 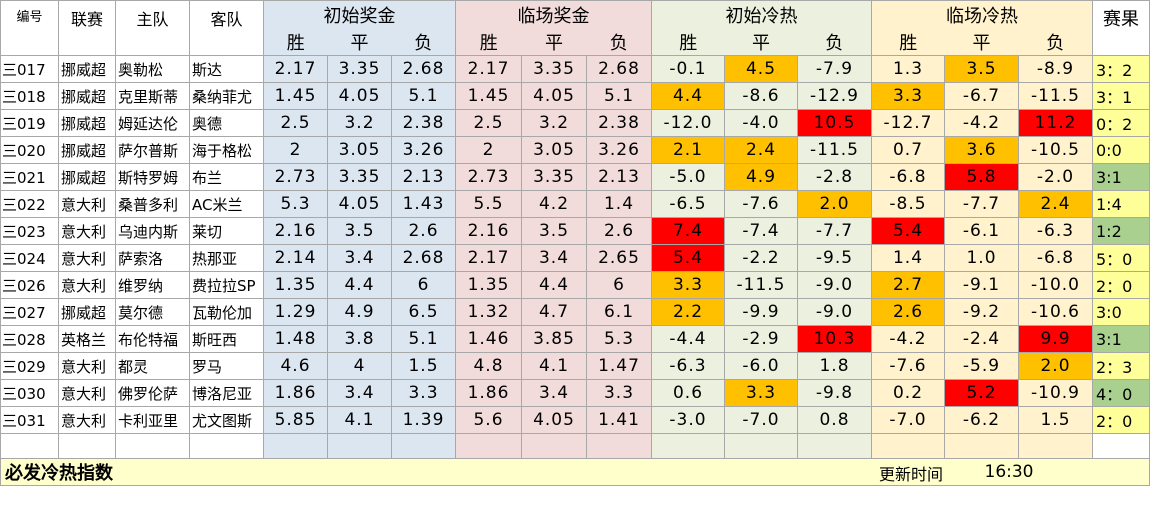 I want to click on cell-heat-final-loss: -10.6, so click(x=1055, y=312).